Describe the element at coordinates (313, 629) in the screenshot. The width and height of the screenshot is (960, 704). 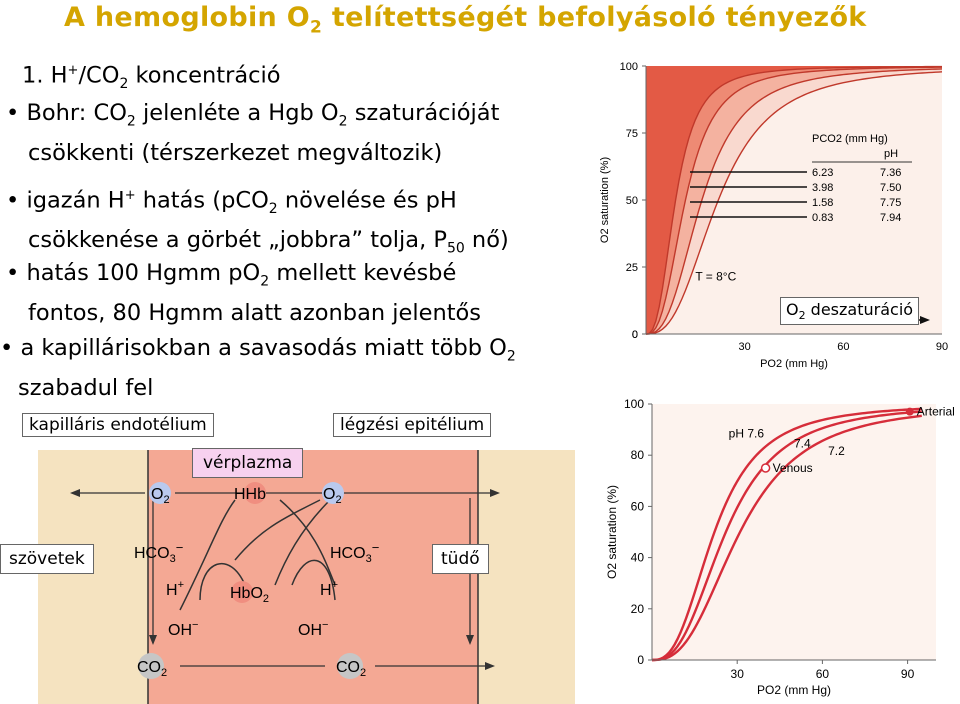
I see `oh-label-right: OH−` at that location.